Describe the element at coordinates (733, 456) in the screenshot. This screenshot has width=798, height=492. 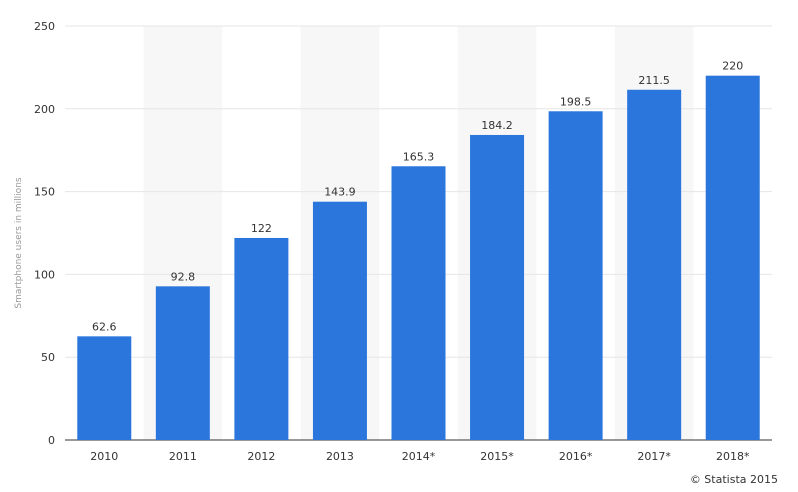
I see `x-tick-label: 2018*` at that location.